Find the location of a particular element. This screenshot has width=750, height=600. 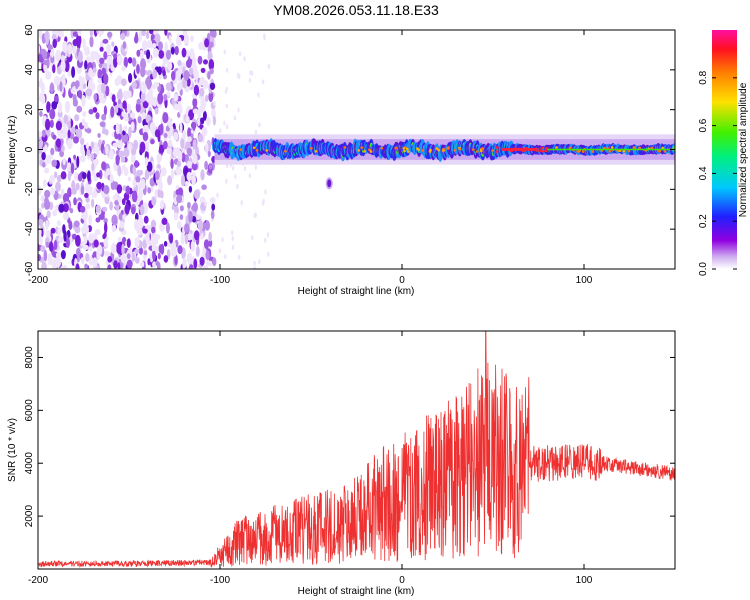

spectrogram-xtick-label: 100 is located at coordinates (584, 280).